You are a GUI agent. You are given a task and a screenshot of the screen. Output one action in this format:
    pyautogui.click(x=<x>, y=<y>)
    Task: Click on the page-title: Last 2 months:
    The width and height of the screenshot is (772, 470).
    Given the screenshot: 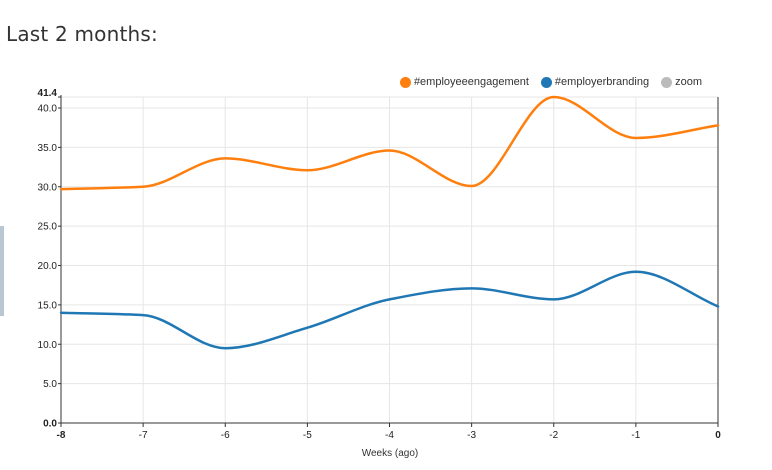 What is the action you would take?
    pyautogui.click(x=82, y=34)
    